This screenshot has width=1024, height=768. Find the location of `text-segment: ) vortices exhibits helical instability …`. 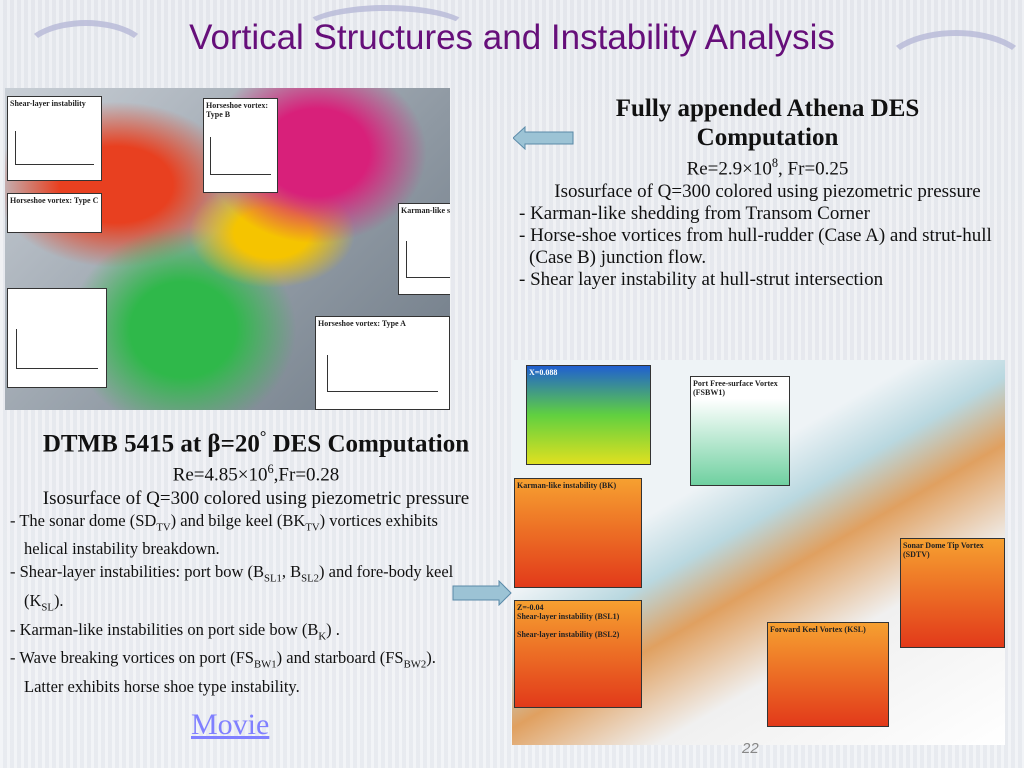

text-segment: ) vortices exhibits helical instability … is located at coordinates (231, 534).